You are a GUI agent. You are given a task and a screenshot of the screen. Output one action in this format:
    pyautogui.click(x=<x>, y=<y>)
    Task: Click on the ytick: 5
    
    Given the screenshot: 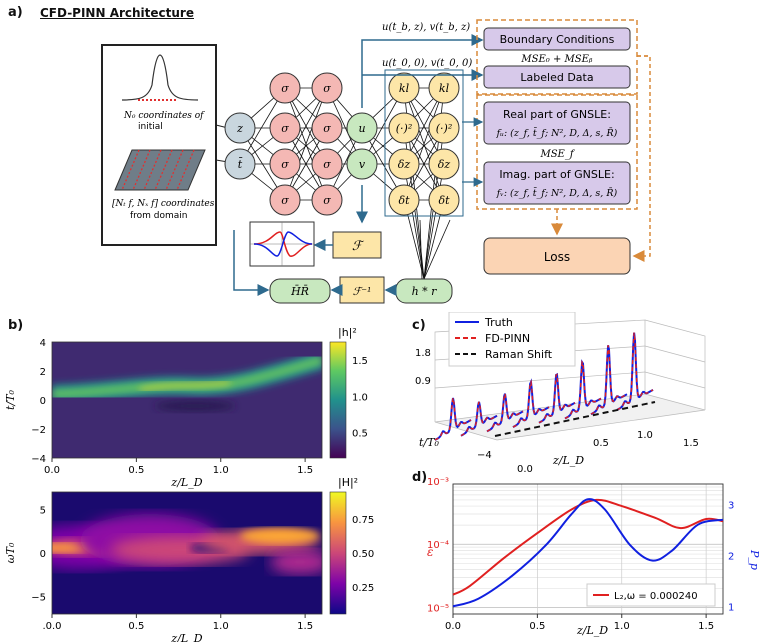 What is the action you would take?
    pyautogui.click(x=43, y=510)
    